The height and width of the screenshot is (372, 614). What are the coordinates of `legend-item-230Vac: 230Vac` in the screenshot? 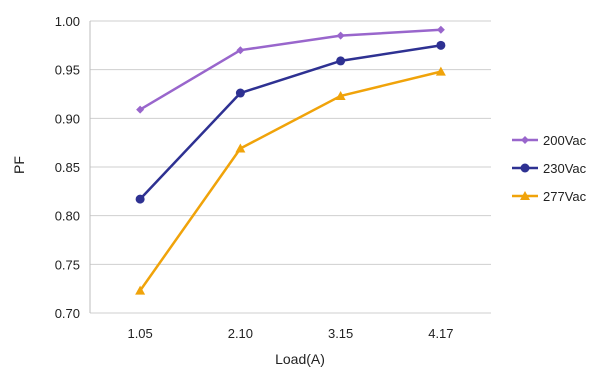 It's located at (549, 168).